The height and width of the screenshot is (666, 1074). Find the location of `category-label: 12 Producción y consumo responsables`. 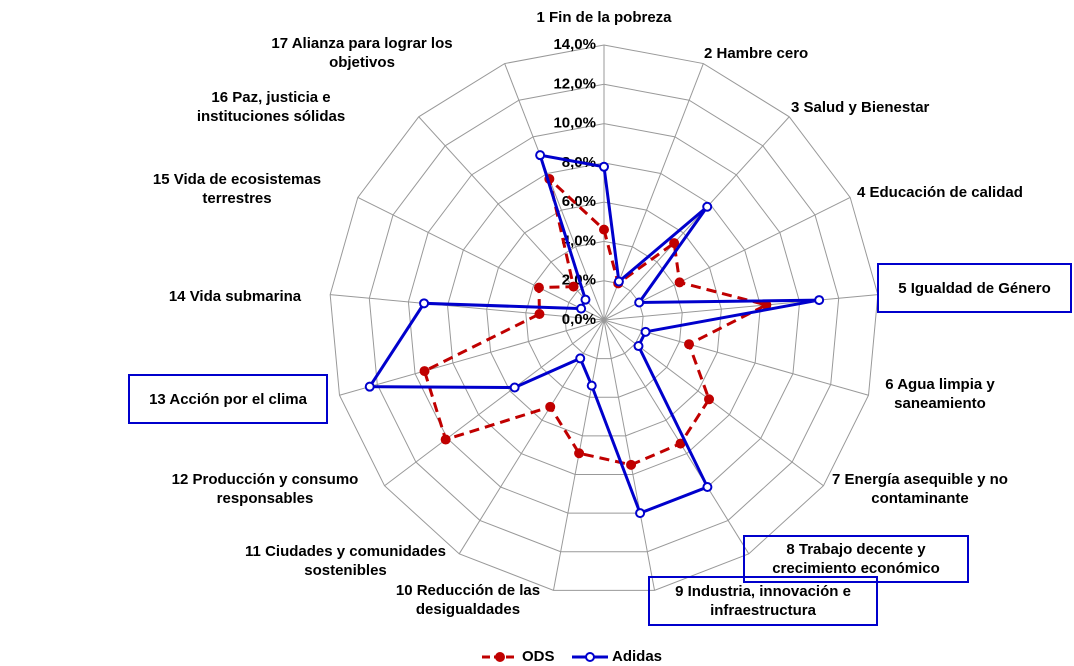

category-label: 12 Producción y consumo responsables is located at coordinates (265, 489).